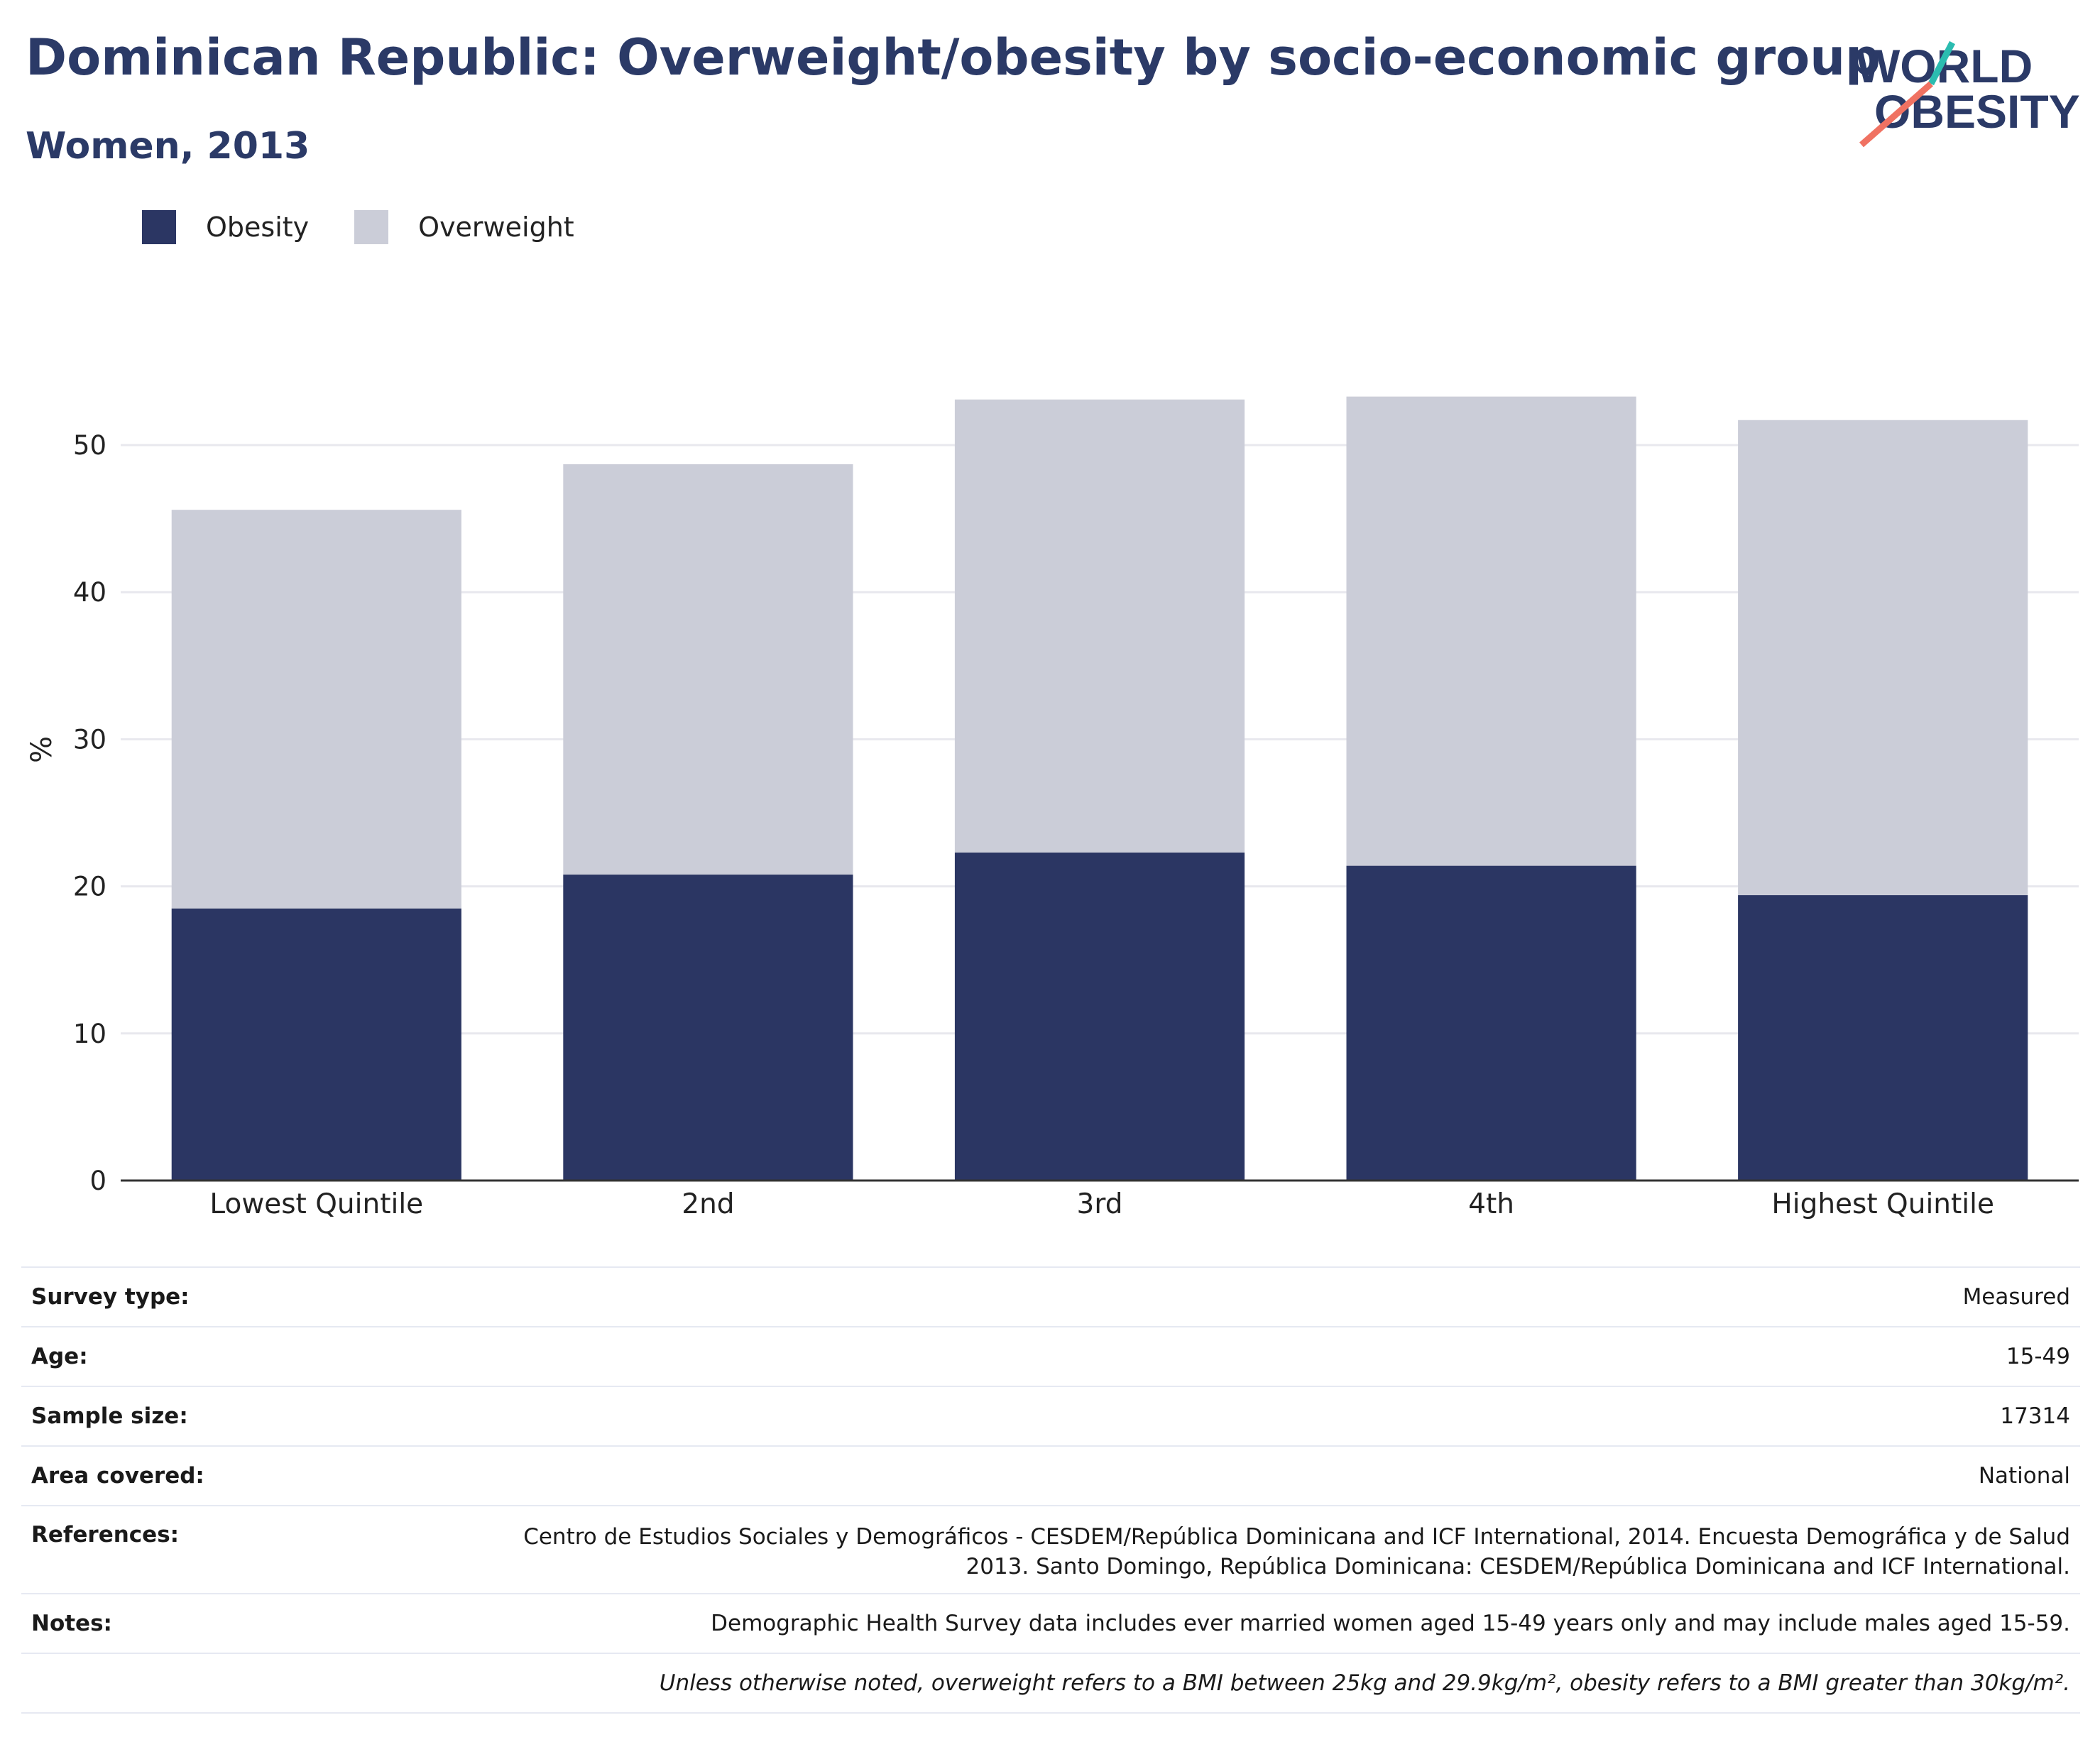  What do you see at coordinates (1896, 114) in the screenshot?
I see `logo-coral-stroke` at bounding box center [1896, 114].